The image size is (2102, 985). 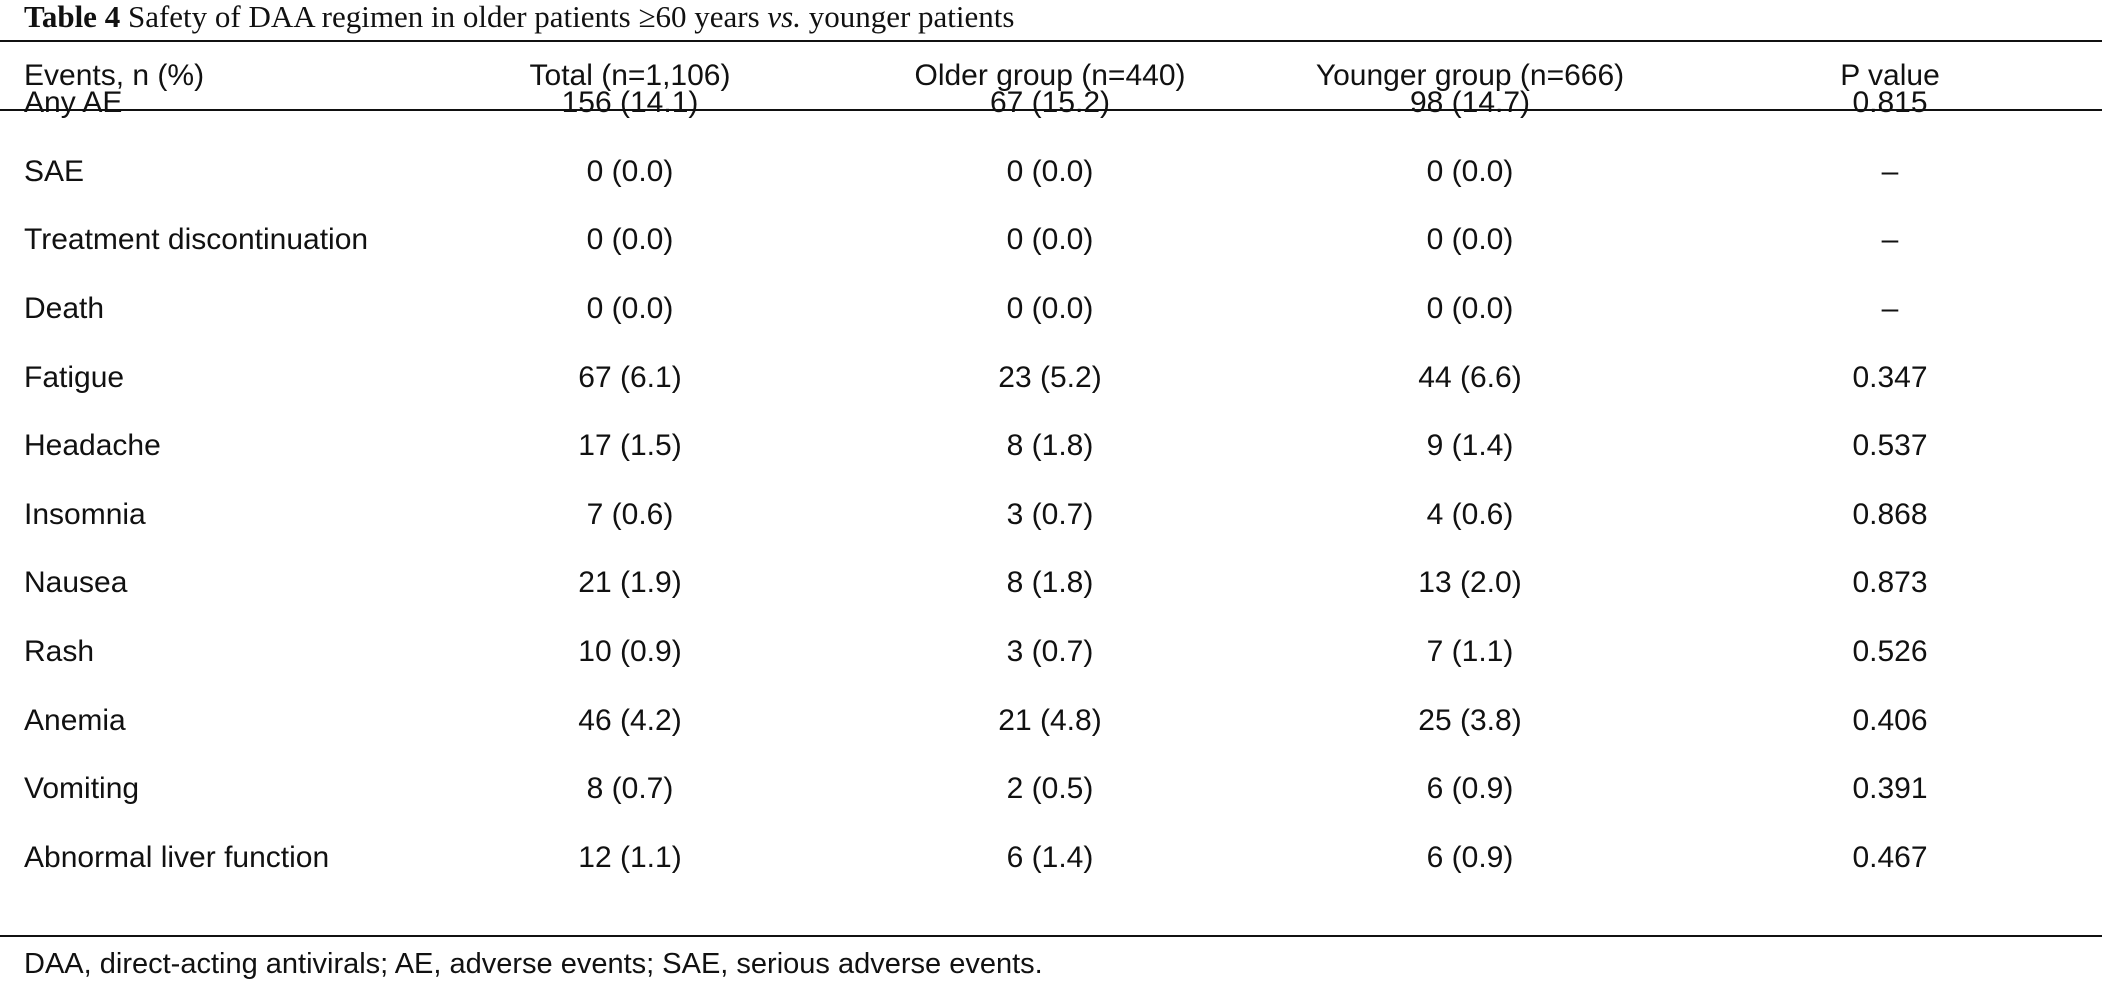 What do you see at coordinates (114, 75) in the screenshot?
I see `header-events: Events, n (%)` at bounding box center [114, 75].